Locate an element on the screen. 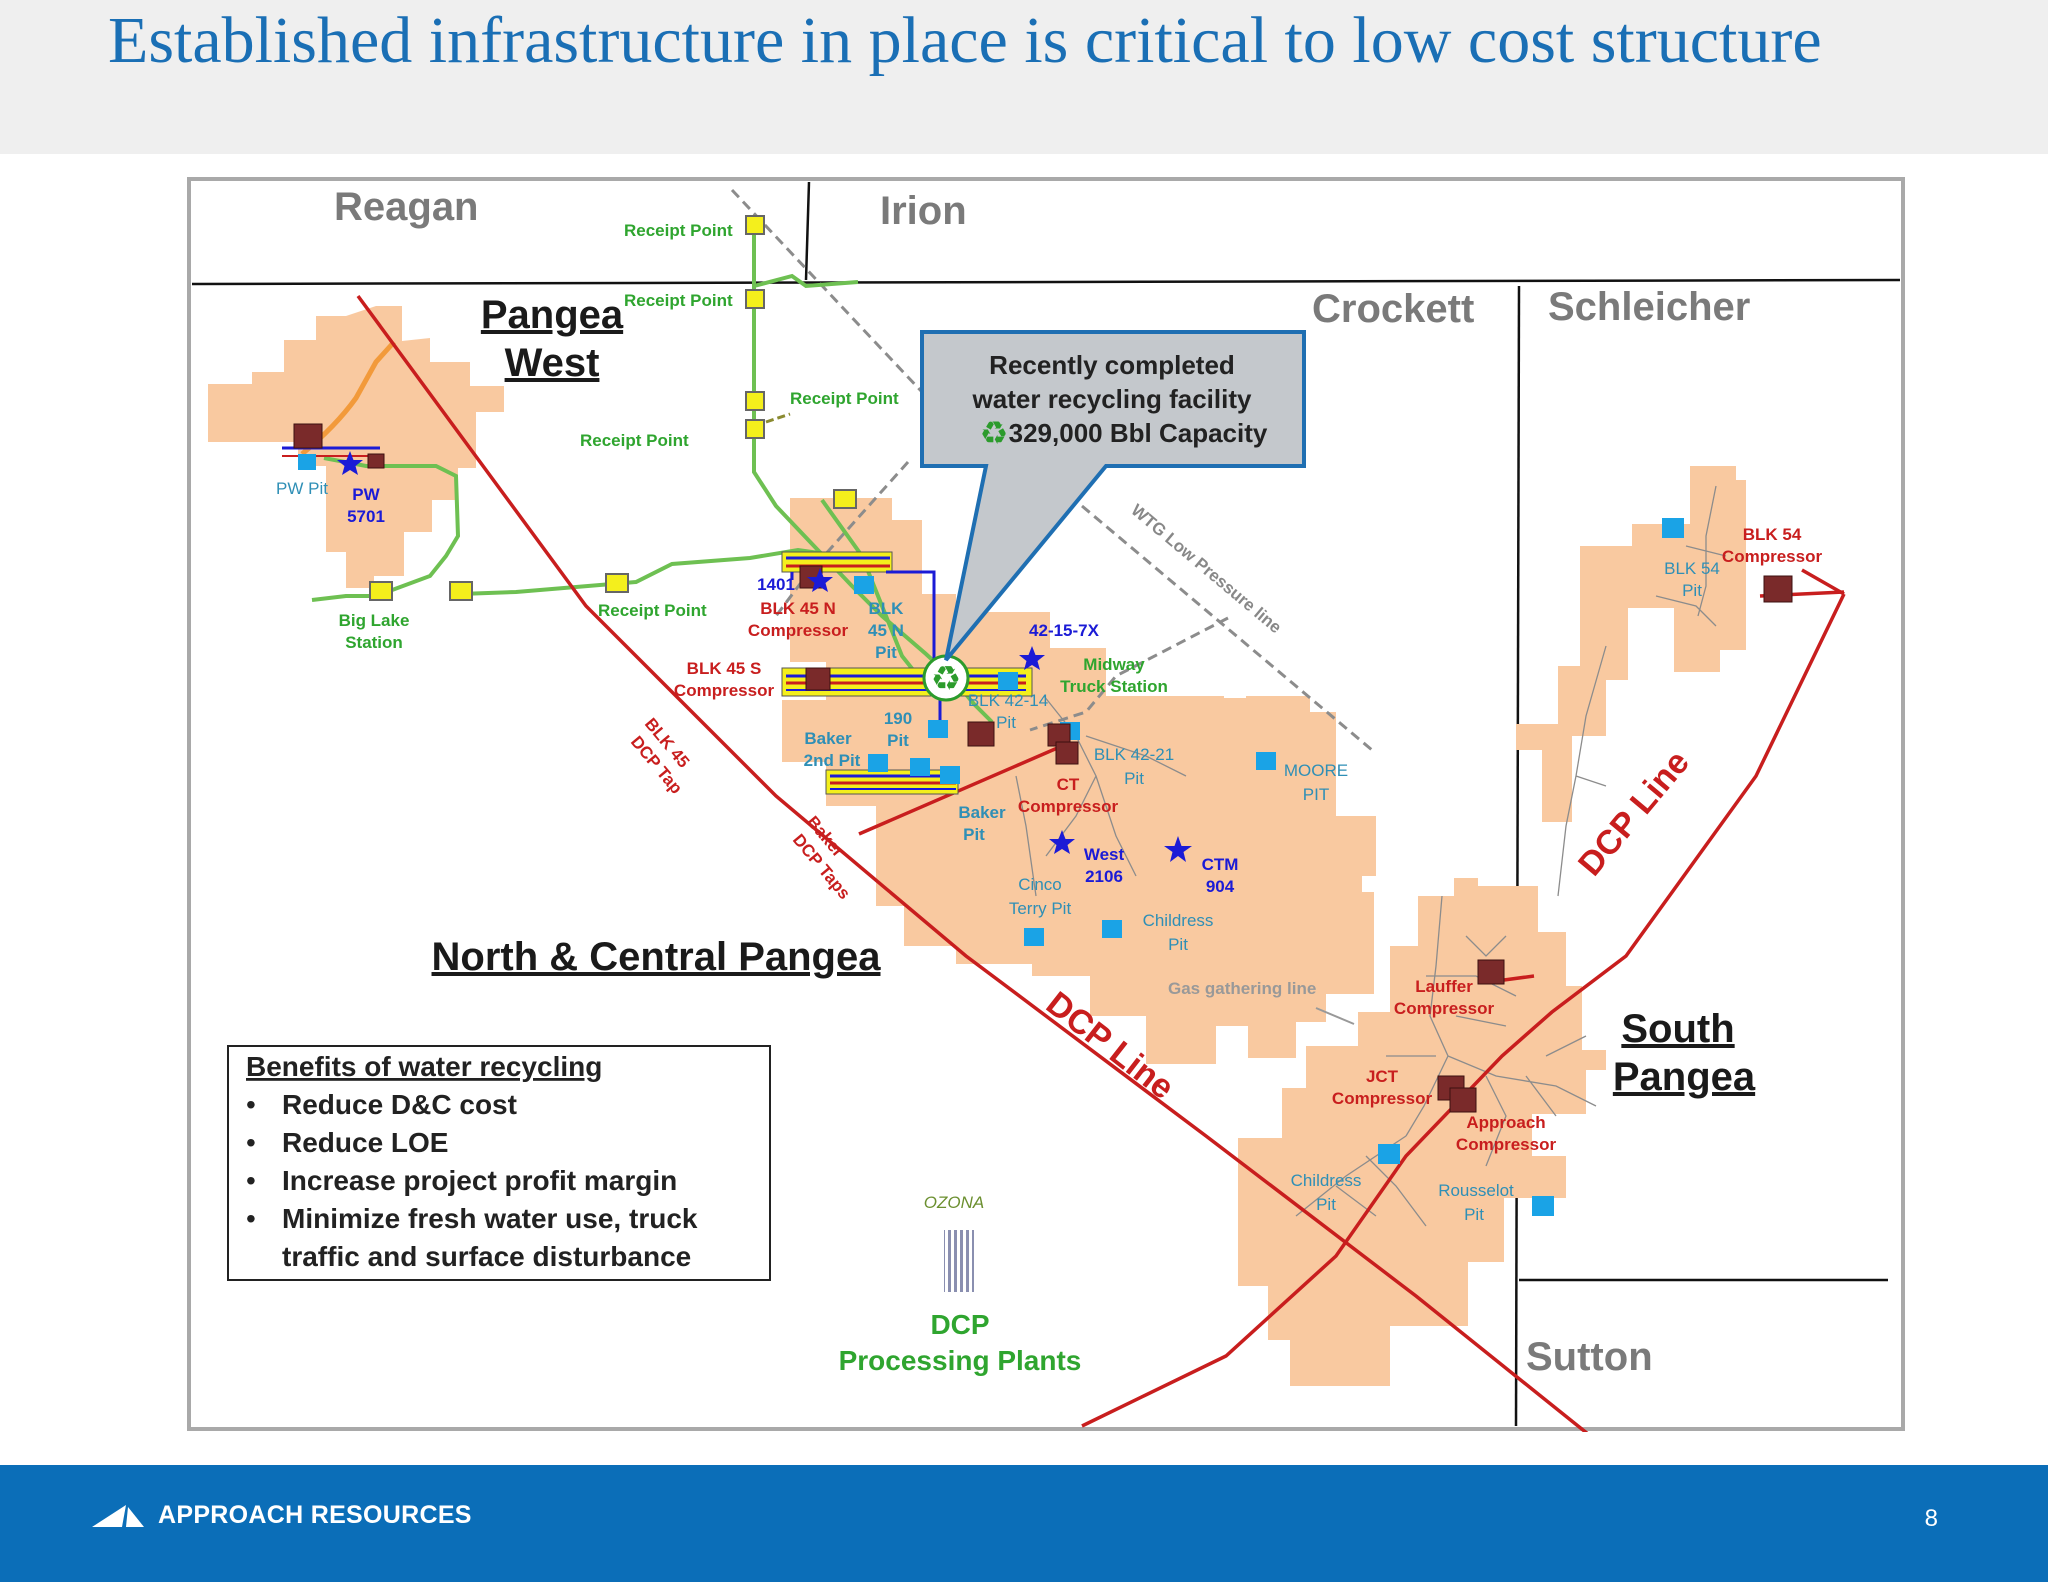  blk54-compressor-label-1: BLK 54 is located at coordinates (1772, 534).